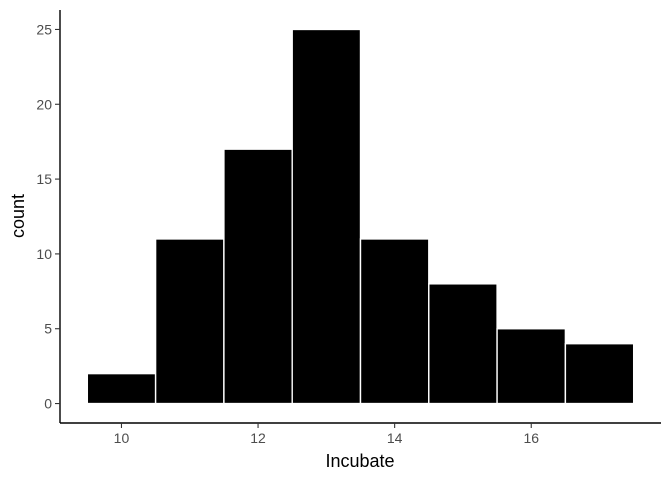 This screenshot has height=480, width=672. I want to click on x-axis: 10 12 14 16, so click(360, 434).